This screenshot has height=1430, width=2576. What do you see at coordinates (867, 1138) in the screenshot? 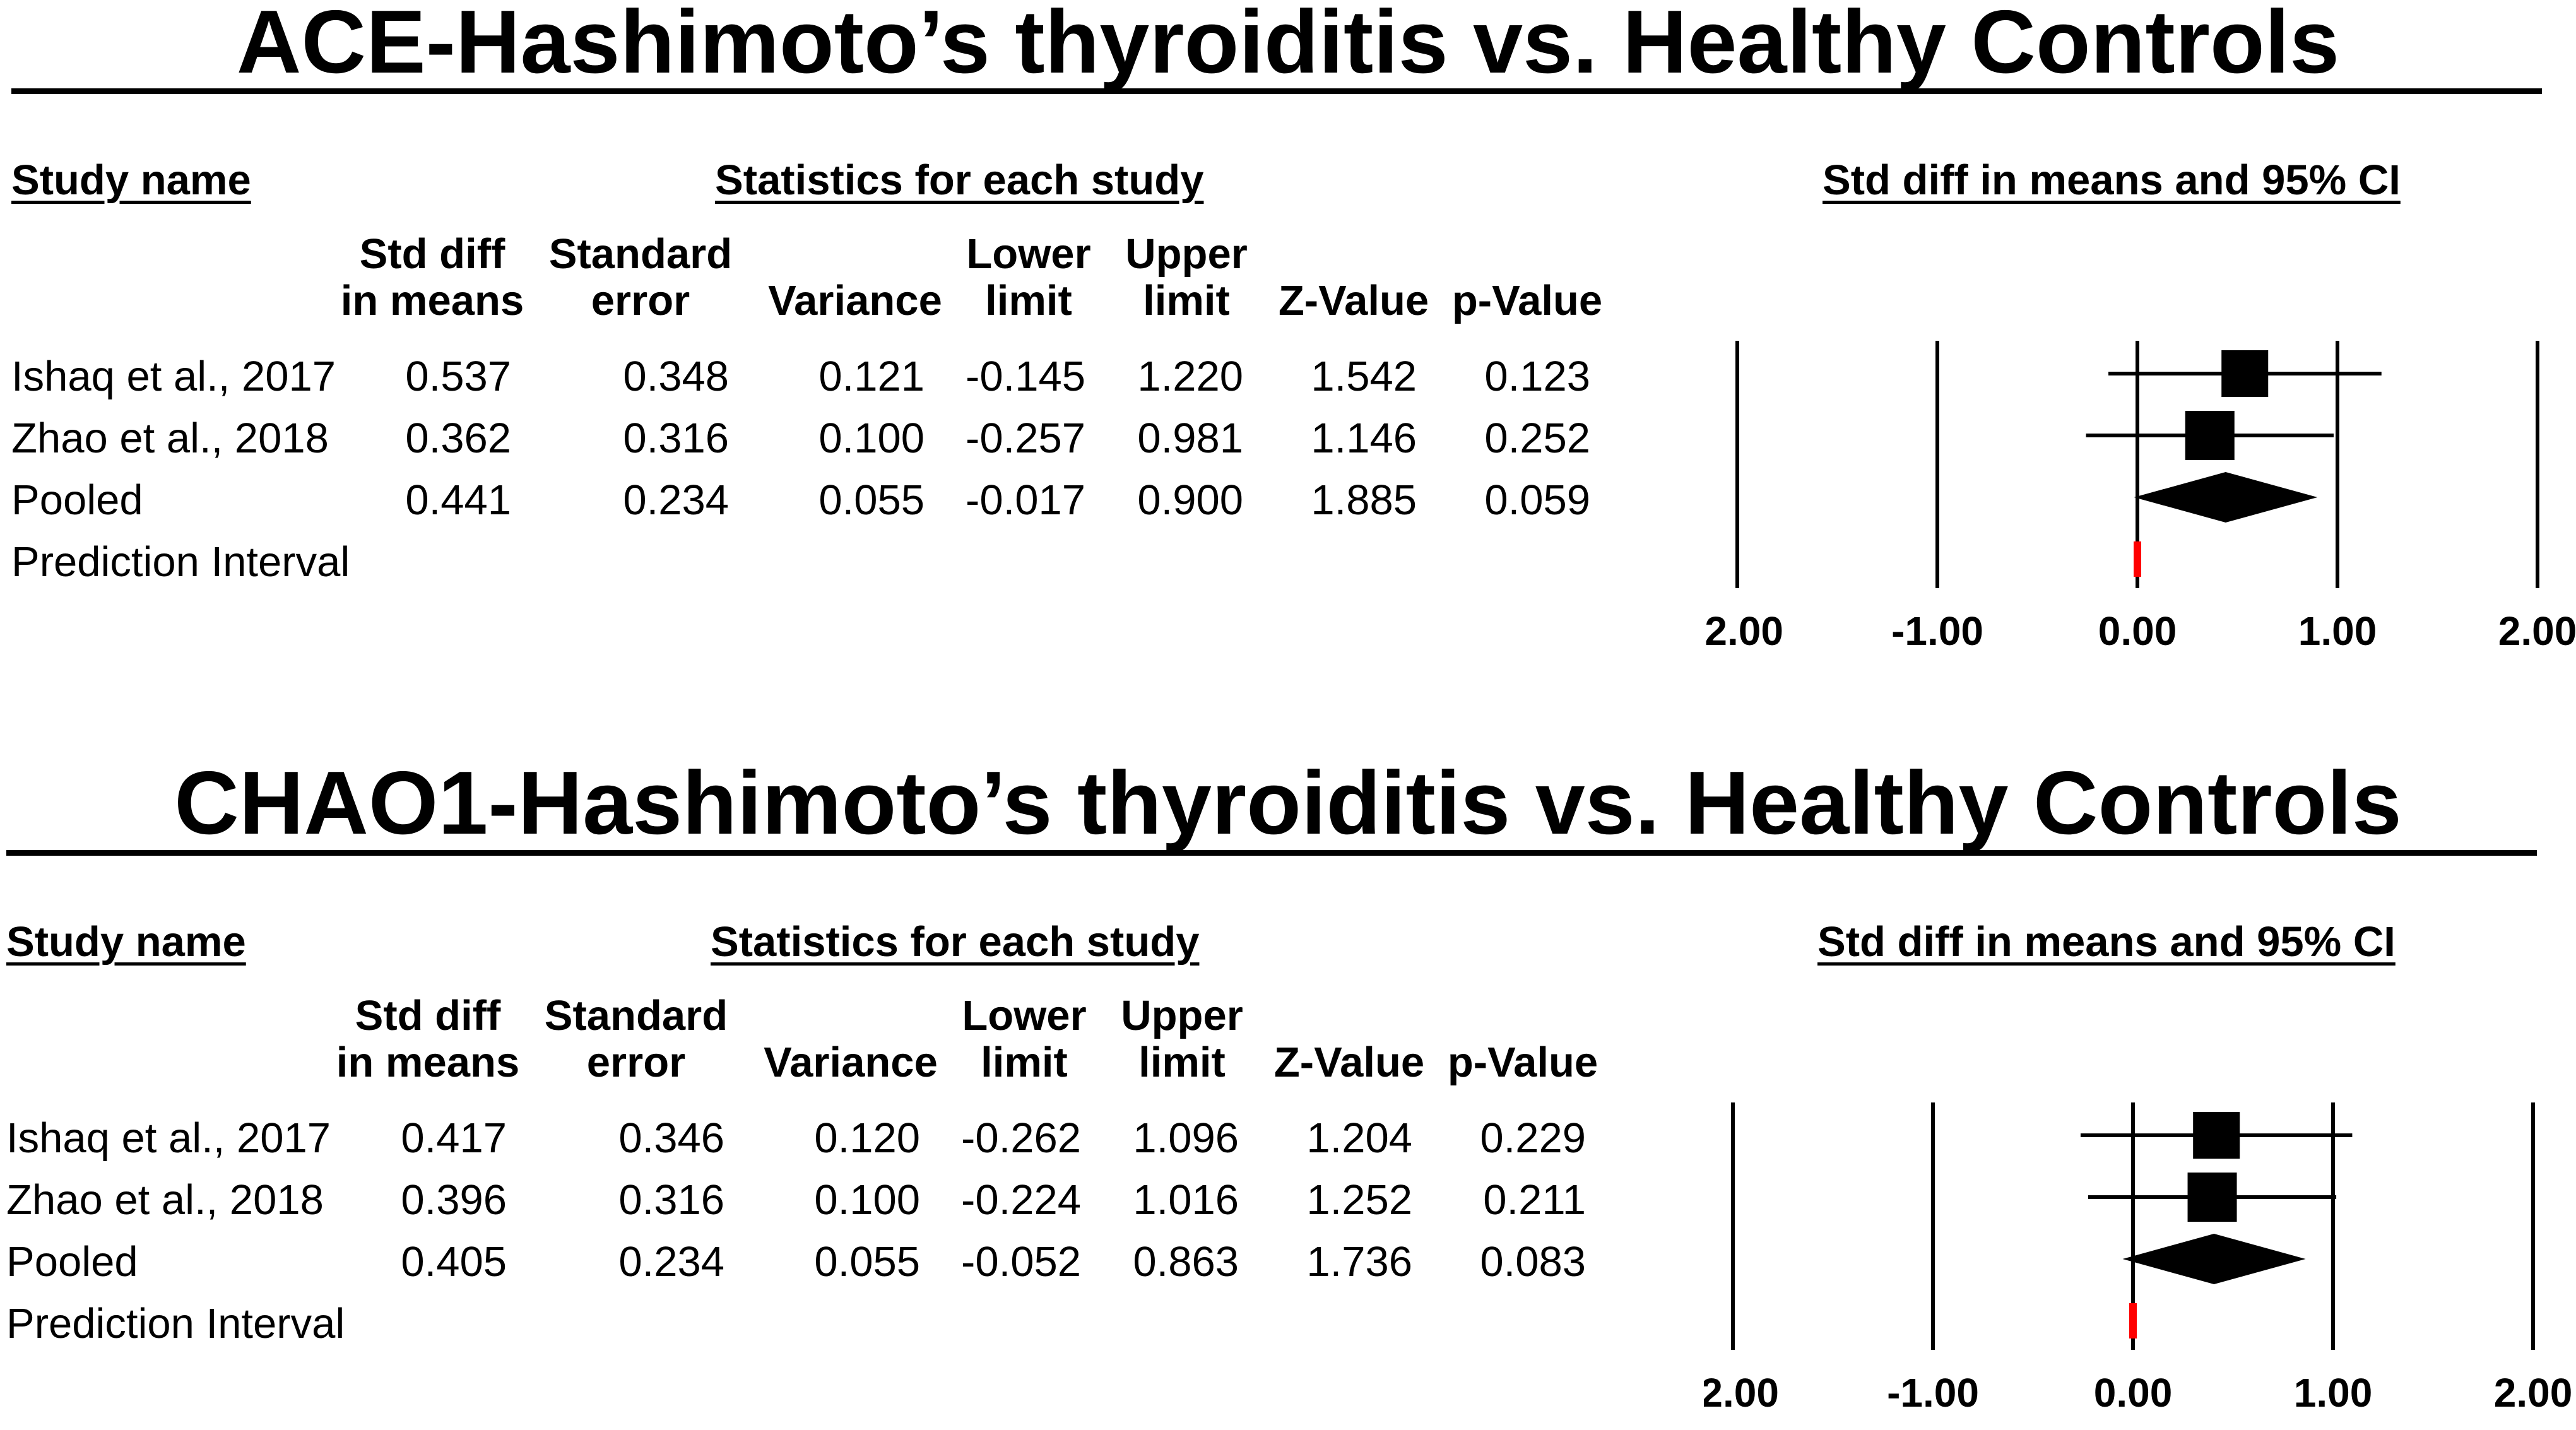
I see `cell-variance: 0.120` at bounding box center [867, 1138].